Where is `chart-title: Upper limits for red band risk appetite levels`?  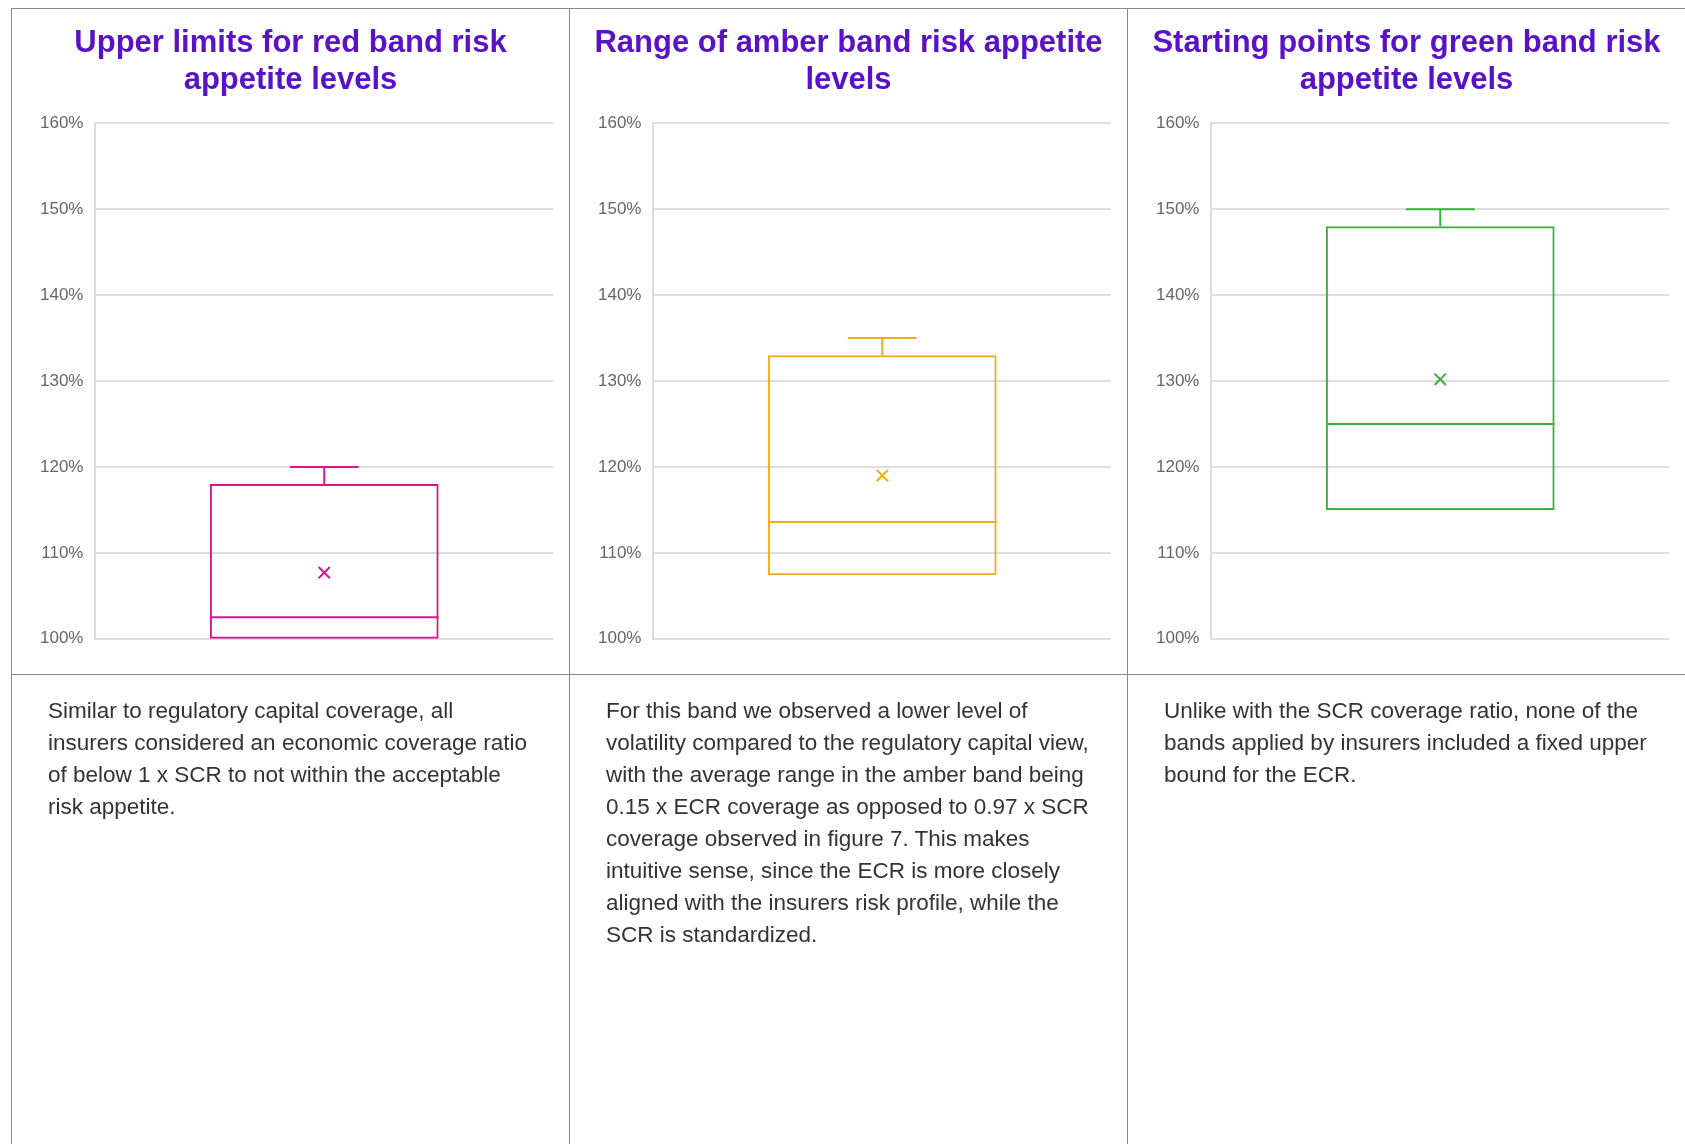 chart-title: Upper limits for red band risk appetite levels is located at coordinates (290, 60).